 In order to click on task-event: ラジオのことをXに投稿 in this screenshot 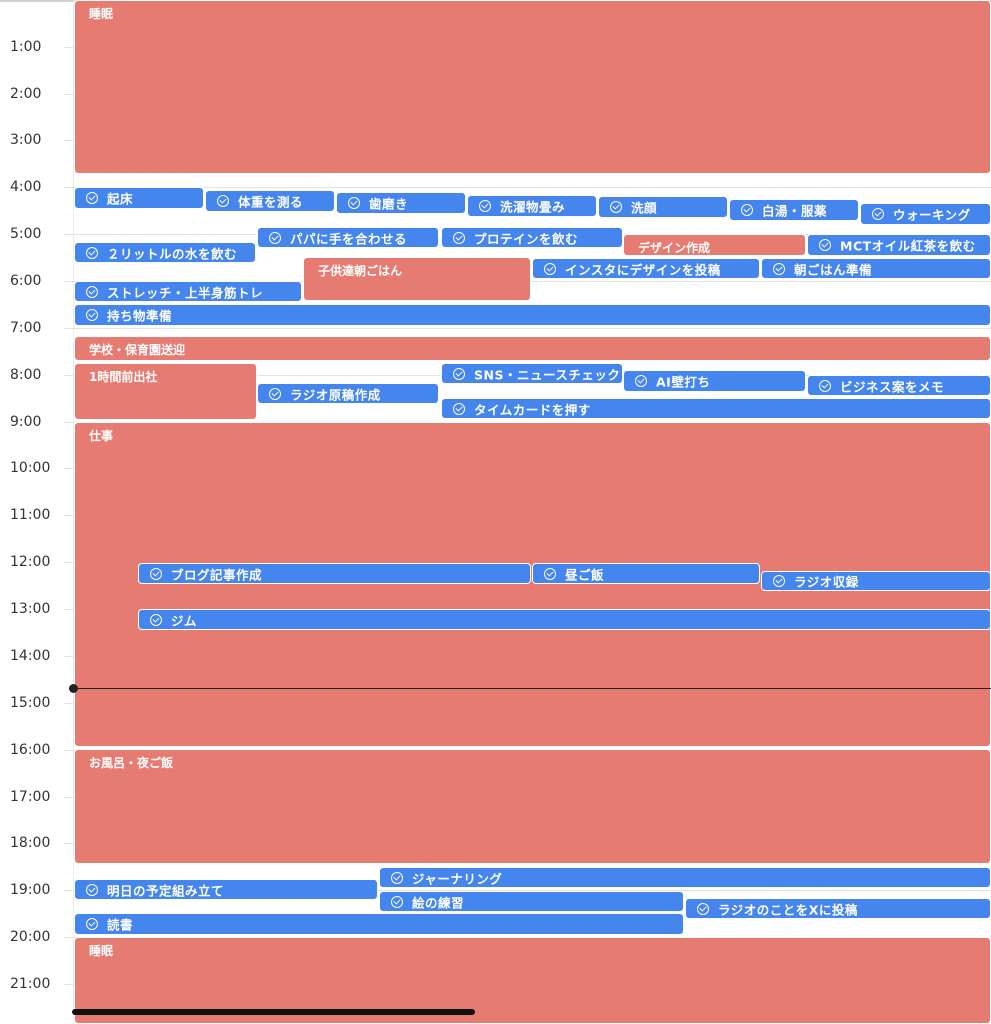, I will do `click(838, 908)`.